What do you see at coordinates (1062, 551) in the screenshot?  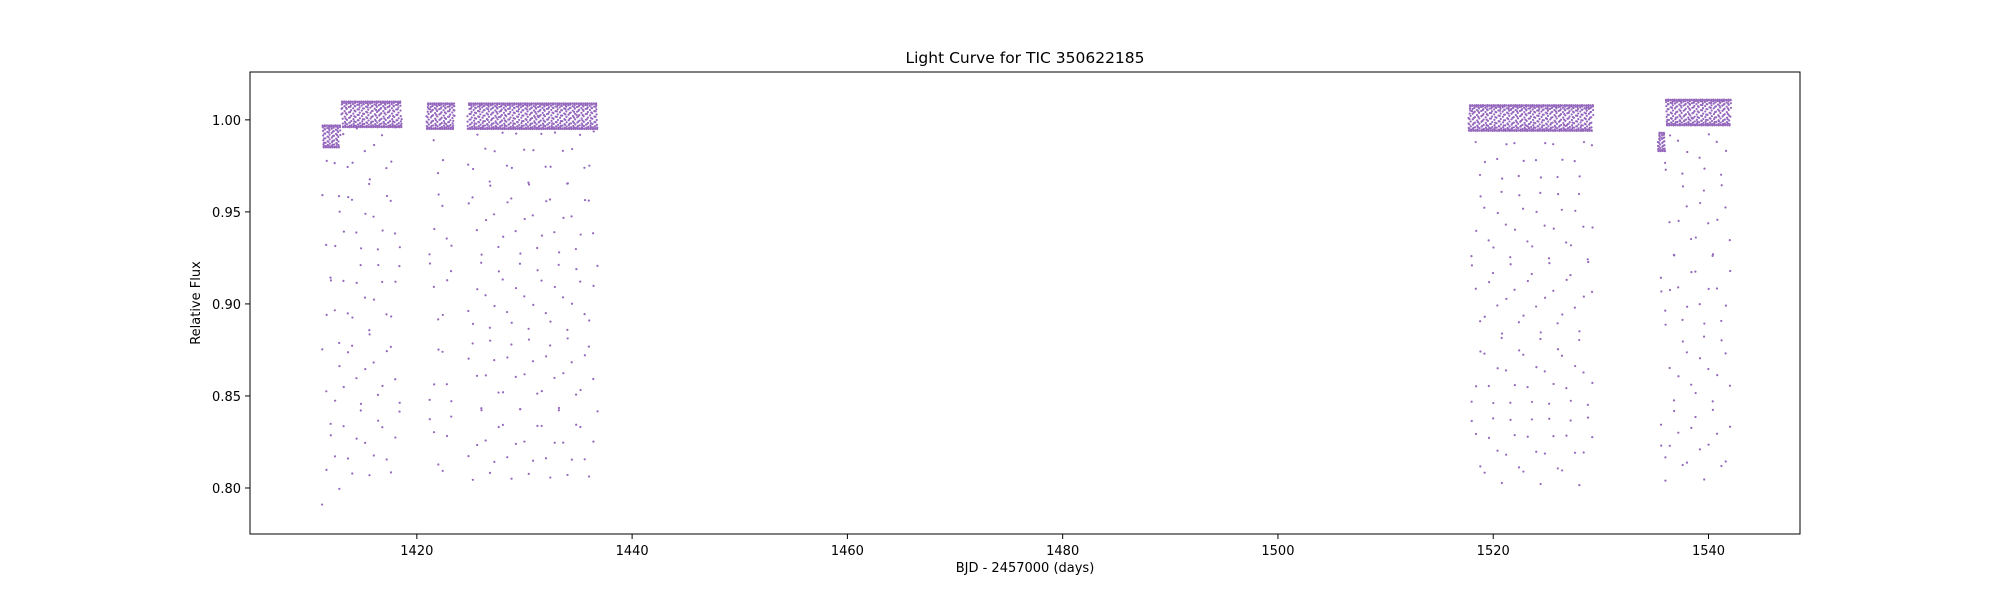 I see `x-tick-label: 1480` at bounding box center [1062, 551].